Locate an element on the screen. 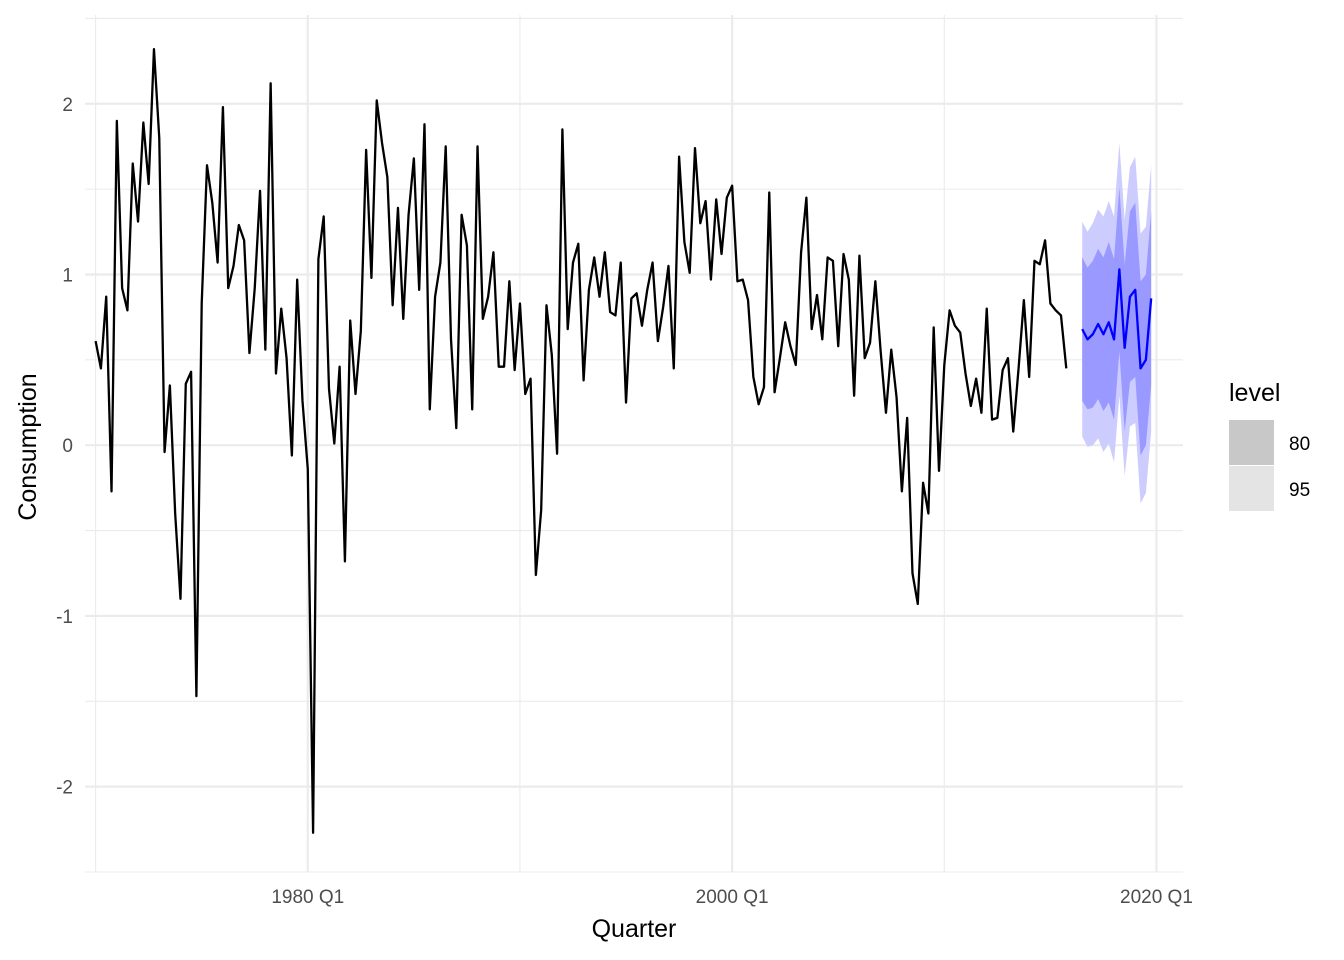  y-axis-title: Consumption is located at coordinates (28, 446).